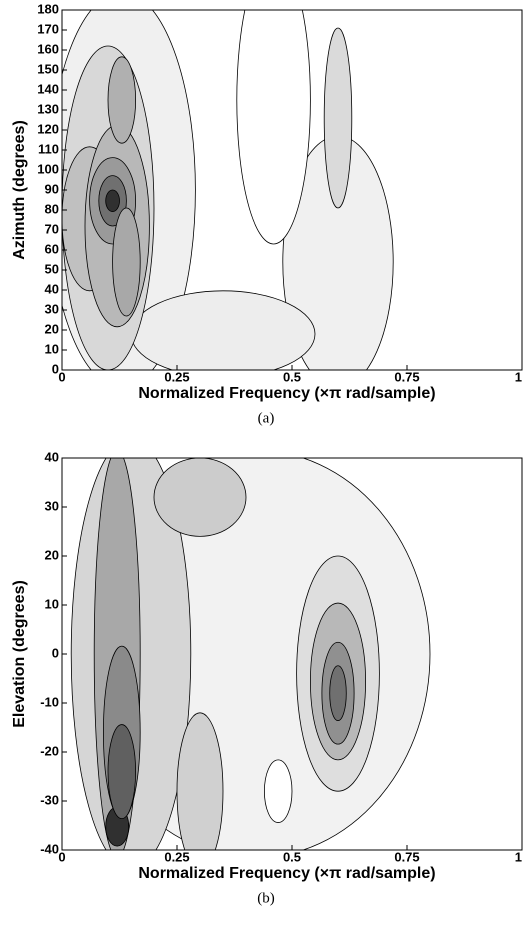 Image resolution: width=526 pixels, height=926 pixels. Describe the element at coordinates (19, 654) in the screenshot. I see `y-axis-label: Elevation (degrees)` at that location.